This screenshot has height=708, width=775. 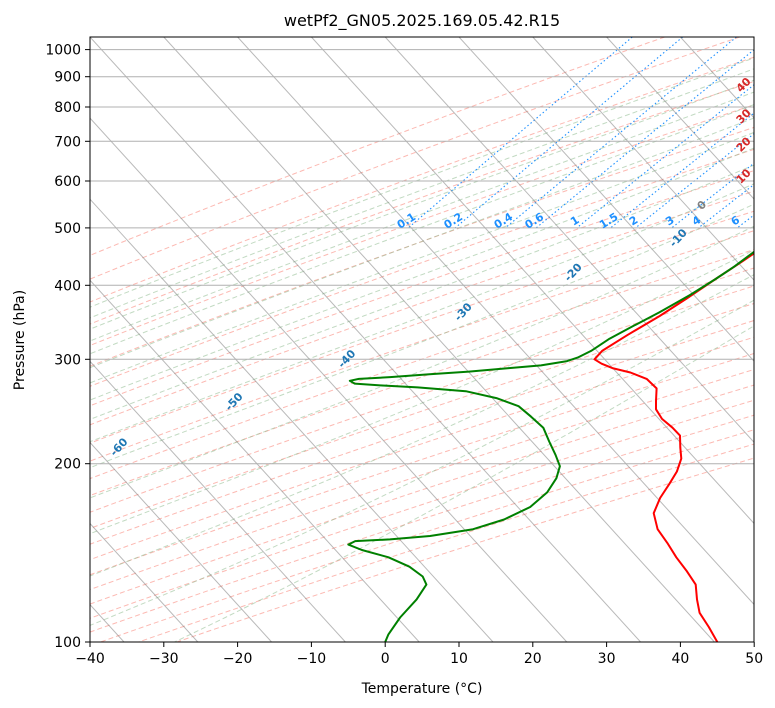 I want to click on y-tick-label: 700, so click(x=67, y=142).